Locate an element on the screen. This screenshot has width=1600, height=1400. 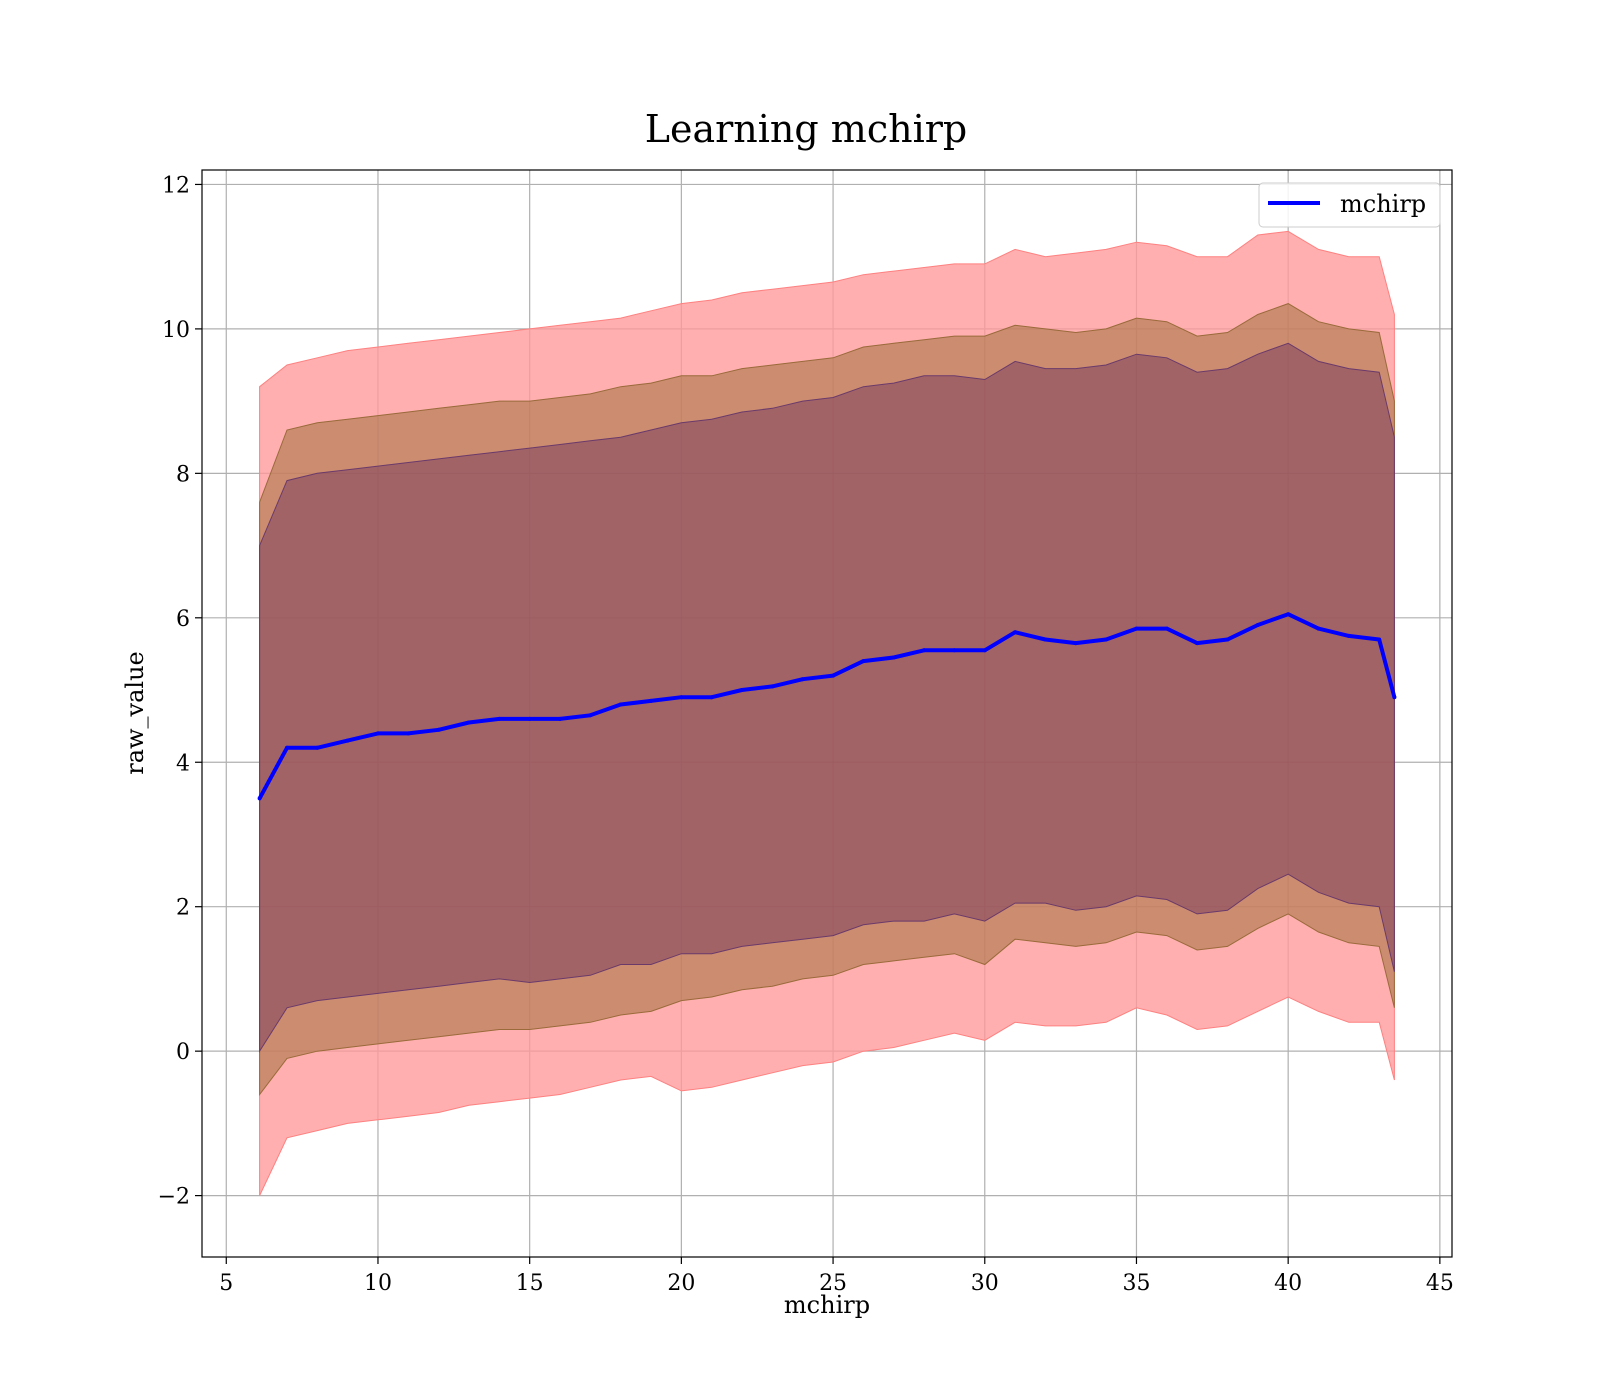
y-tick-label: 8 is located at coordinates (183, 474).